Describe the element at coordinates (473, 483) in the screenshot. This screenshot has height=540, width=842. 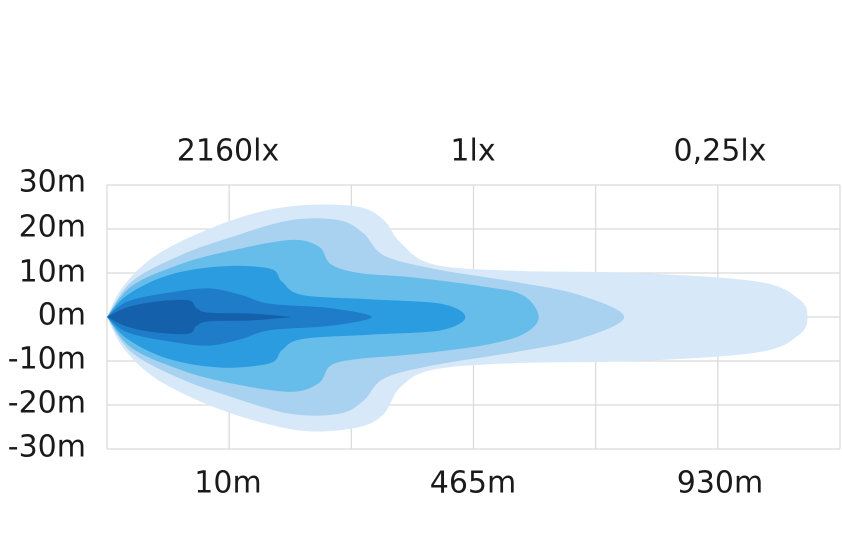
I see `distance-label: 465m` at that location.